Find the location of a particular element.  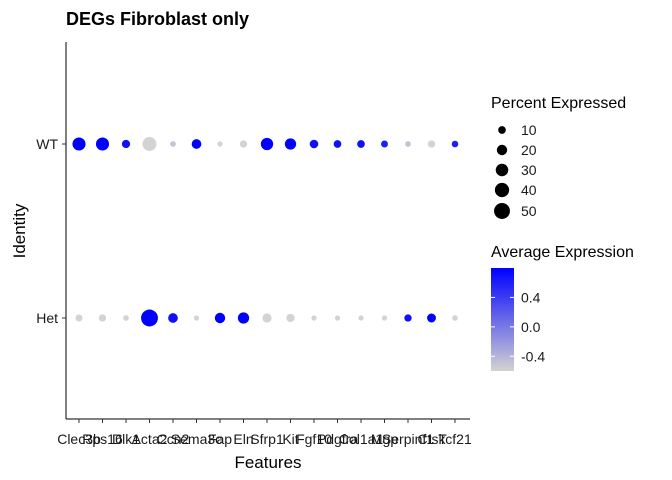

x-tick-label: Clec3b is located at coordinates (79, 439).